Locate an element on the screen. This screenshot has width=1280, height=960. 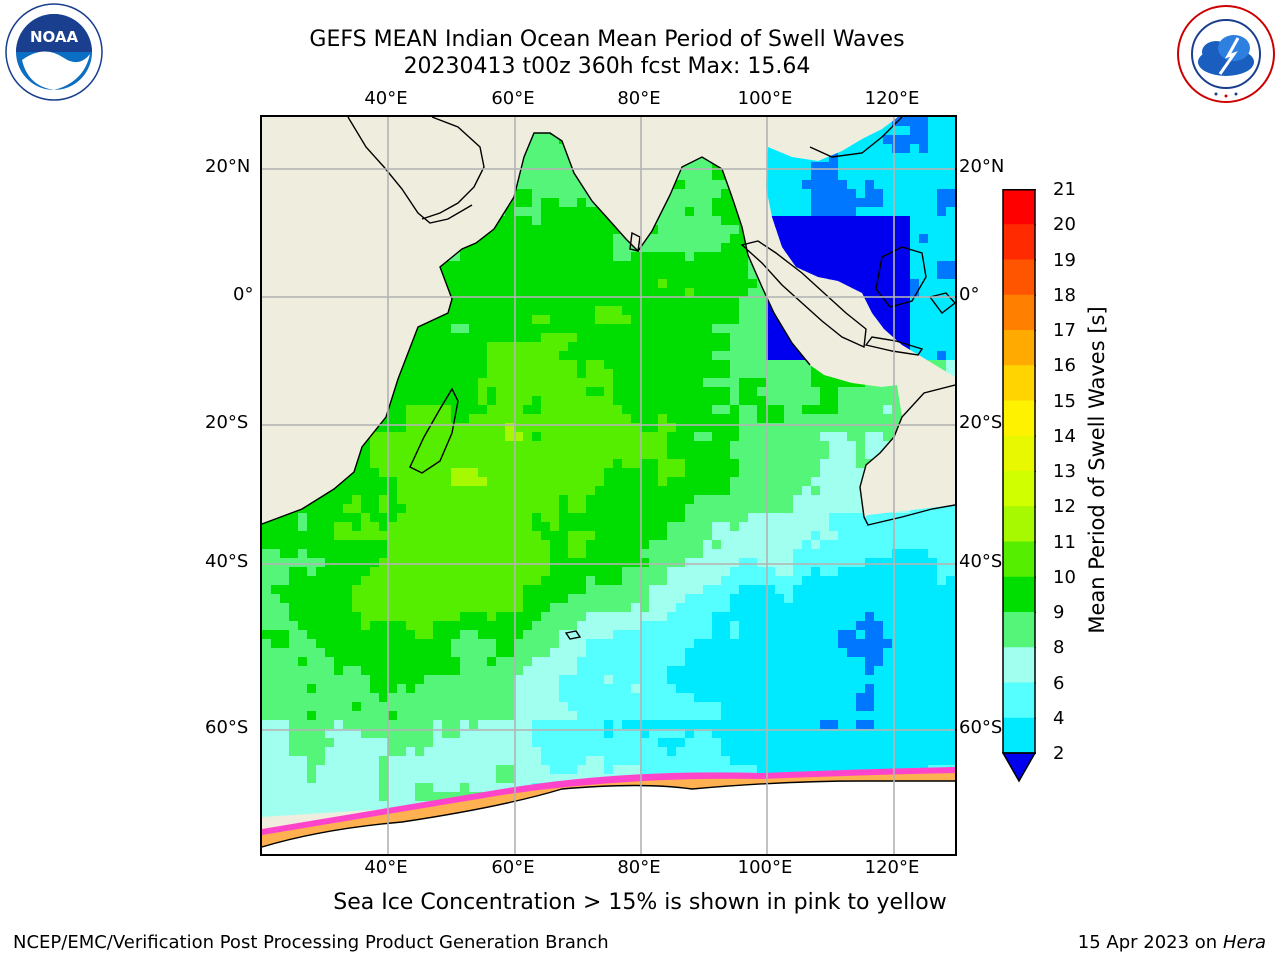
lat-tick-left: 60°S is located at coordinates (227, 727).